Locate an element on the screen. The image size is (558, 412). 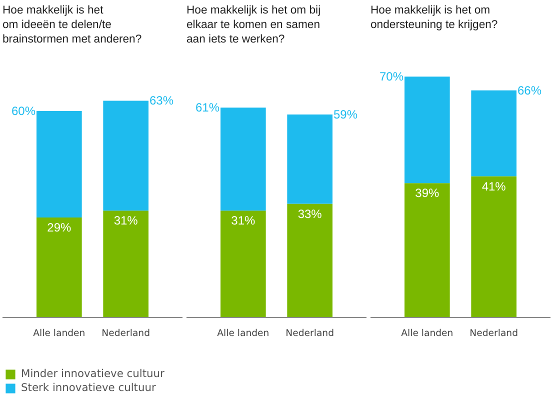
total-label: 59% is located at coordinates (346, 114).